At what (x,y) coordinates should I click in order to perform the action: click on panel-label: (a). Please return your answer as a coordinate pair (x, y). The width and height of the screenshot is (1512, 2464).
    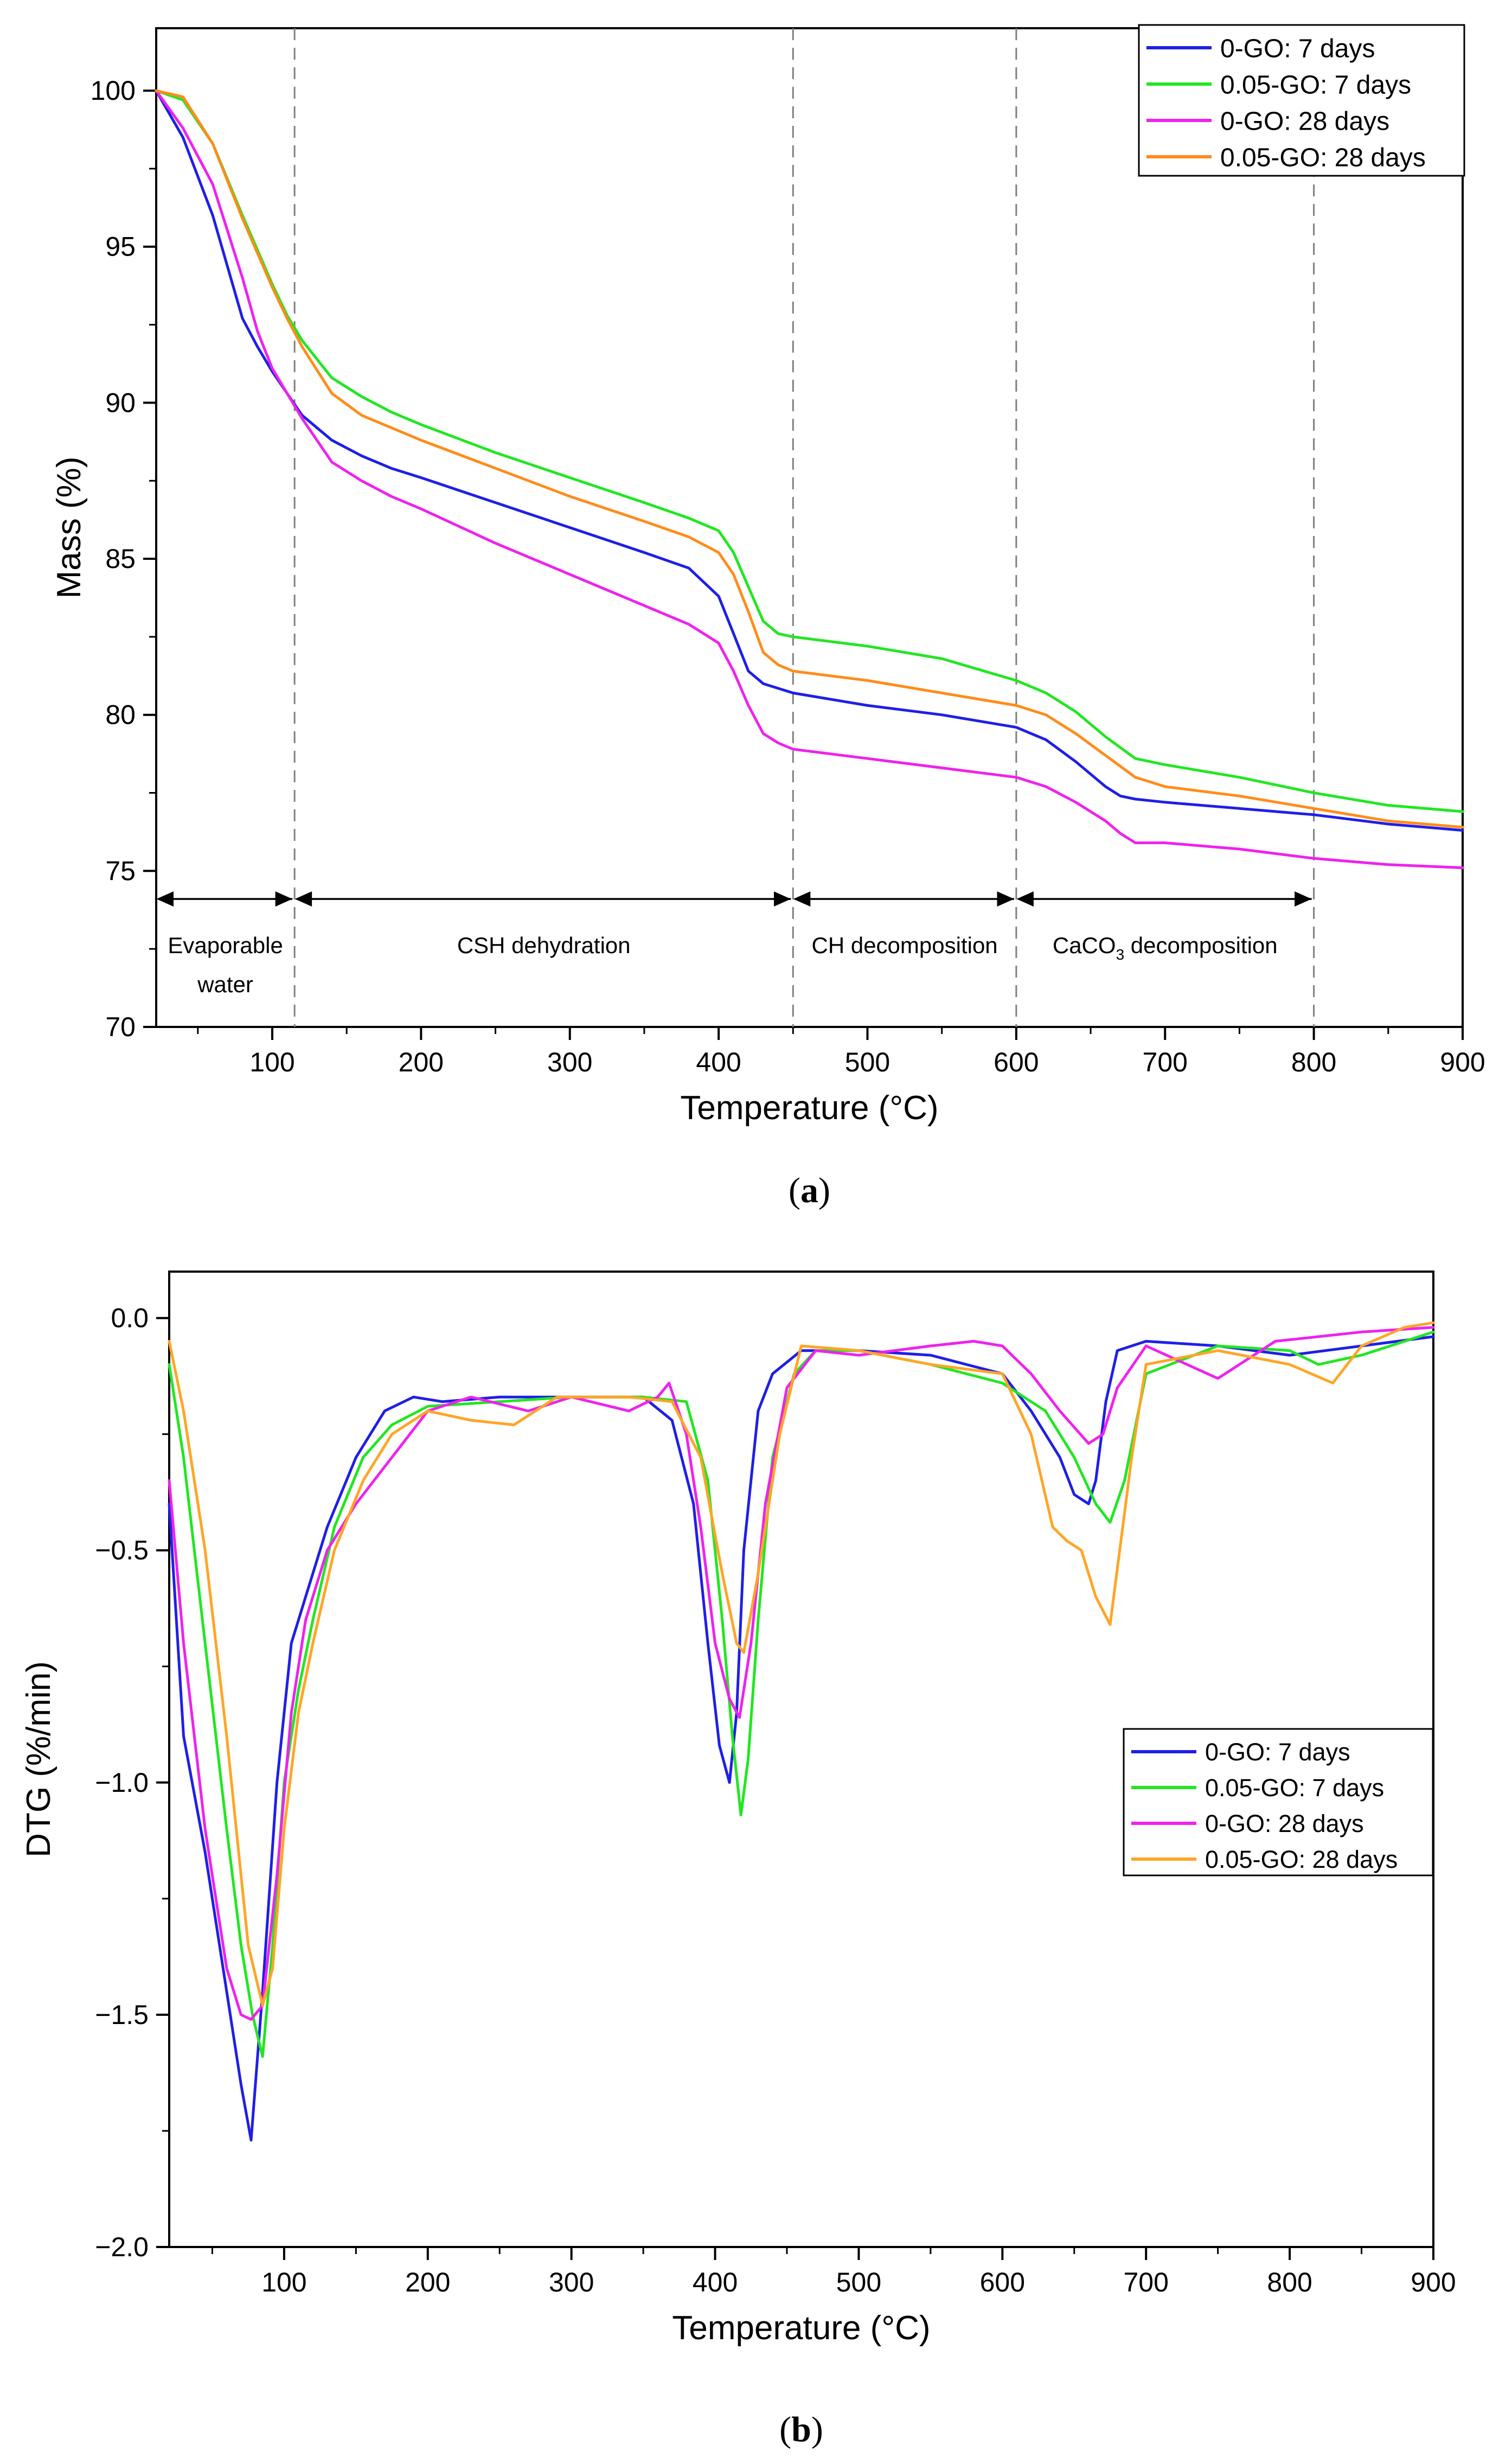
    Looking at the image, I should click on (810, 1190).